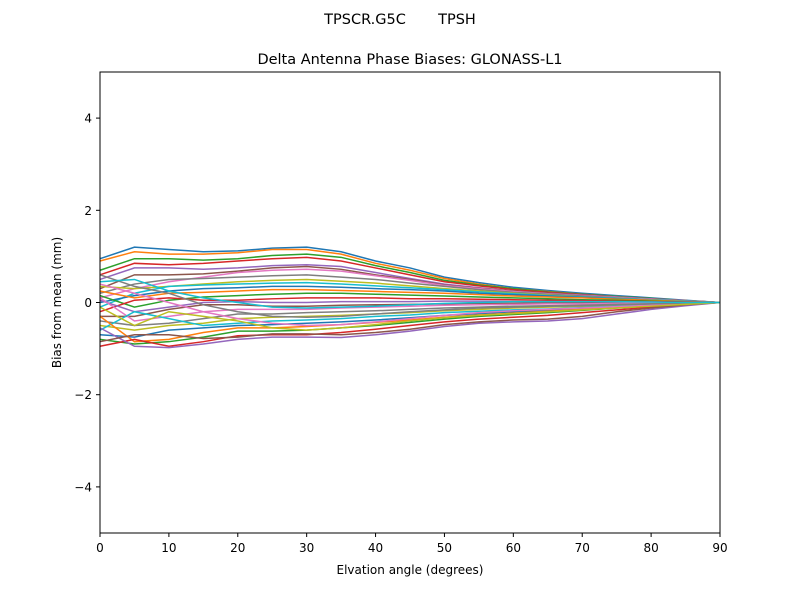 The width and height of the screenshot is (800, 600). What do you see at coordinates (409, 60) in the screenshot?
I see `chart-title: Delta Antenna Phase Biases: GLONASS-L1` at bounding box center [409, 60].